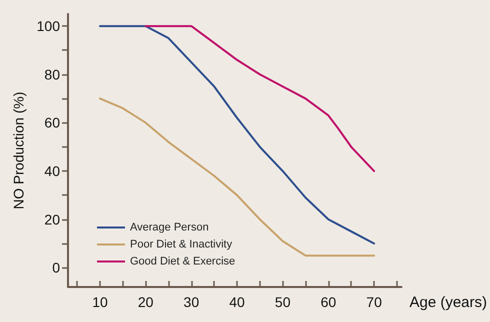  Describe the element at coordinates (328, 302) in the screenshot. I see `x-tick-label: 60` at that location.